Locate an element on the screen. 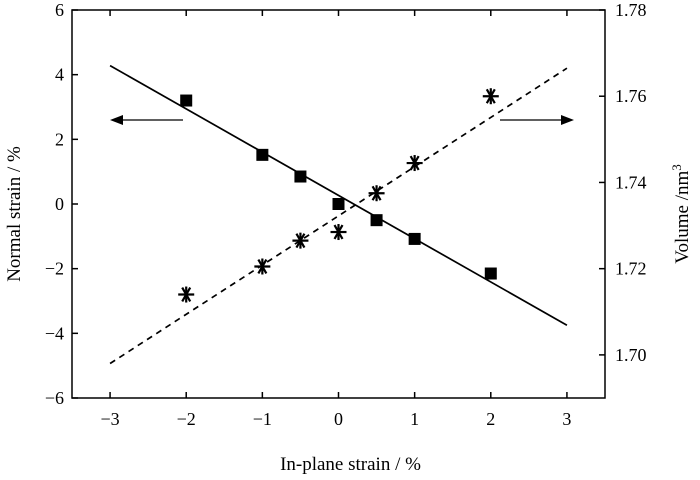 This screenshot has height=480, width=700. right-y-axis-title-base: Volume /nm is located at coordinates (682, 216).